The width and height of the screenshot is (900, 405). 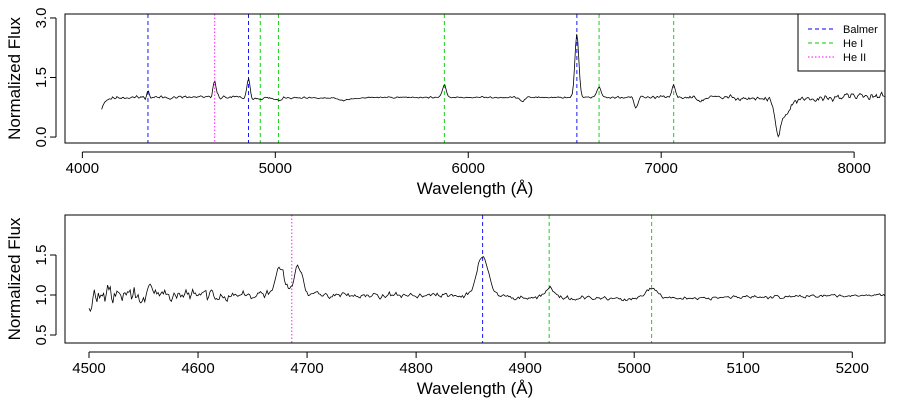 I want to click on x-tick-label: 5100, so click(x=743, y=368).